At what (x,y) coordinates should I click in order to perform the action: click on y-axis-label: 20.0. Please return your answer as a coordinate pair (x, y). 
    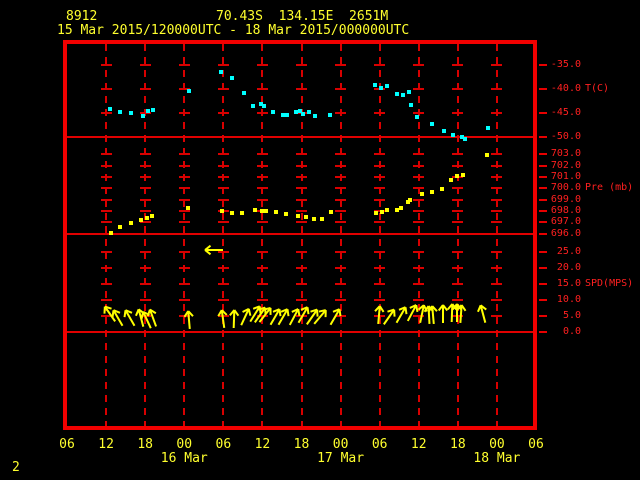
    Looking at the image, I should click on (568, 268).